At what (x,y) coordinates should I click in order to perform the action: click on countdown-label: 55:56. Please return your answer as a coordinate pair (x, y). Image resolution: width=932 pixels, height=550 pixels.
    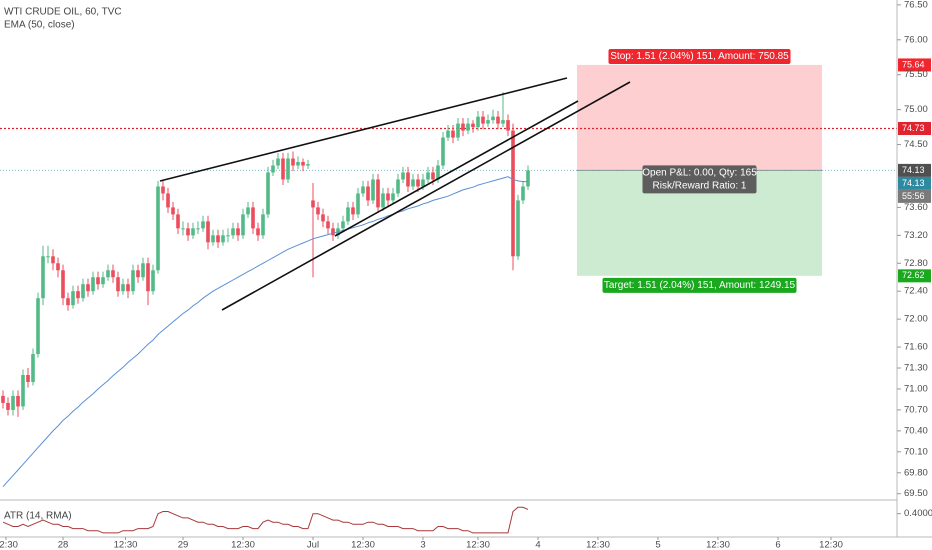
    Looking at the image, I should click on (913, 196).